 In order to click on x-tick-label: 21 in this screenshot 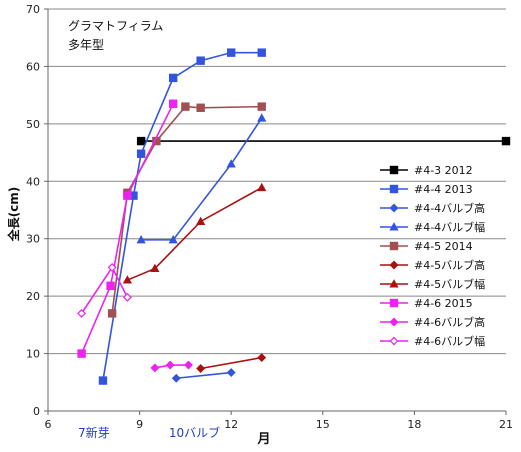, I will do `click(506, 424)`.